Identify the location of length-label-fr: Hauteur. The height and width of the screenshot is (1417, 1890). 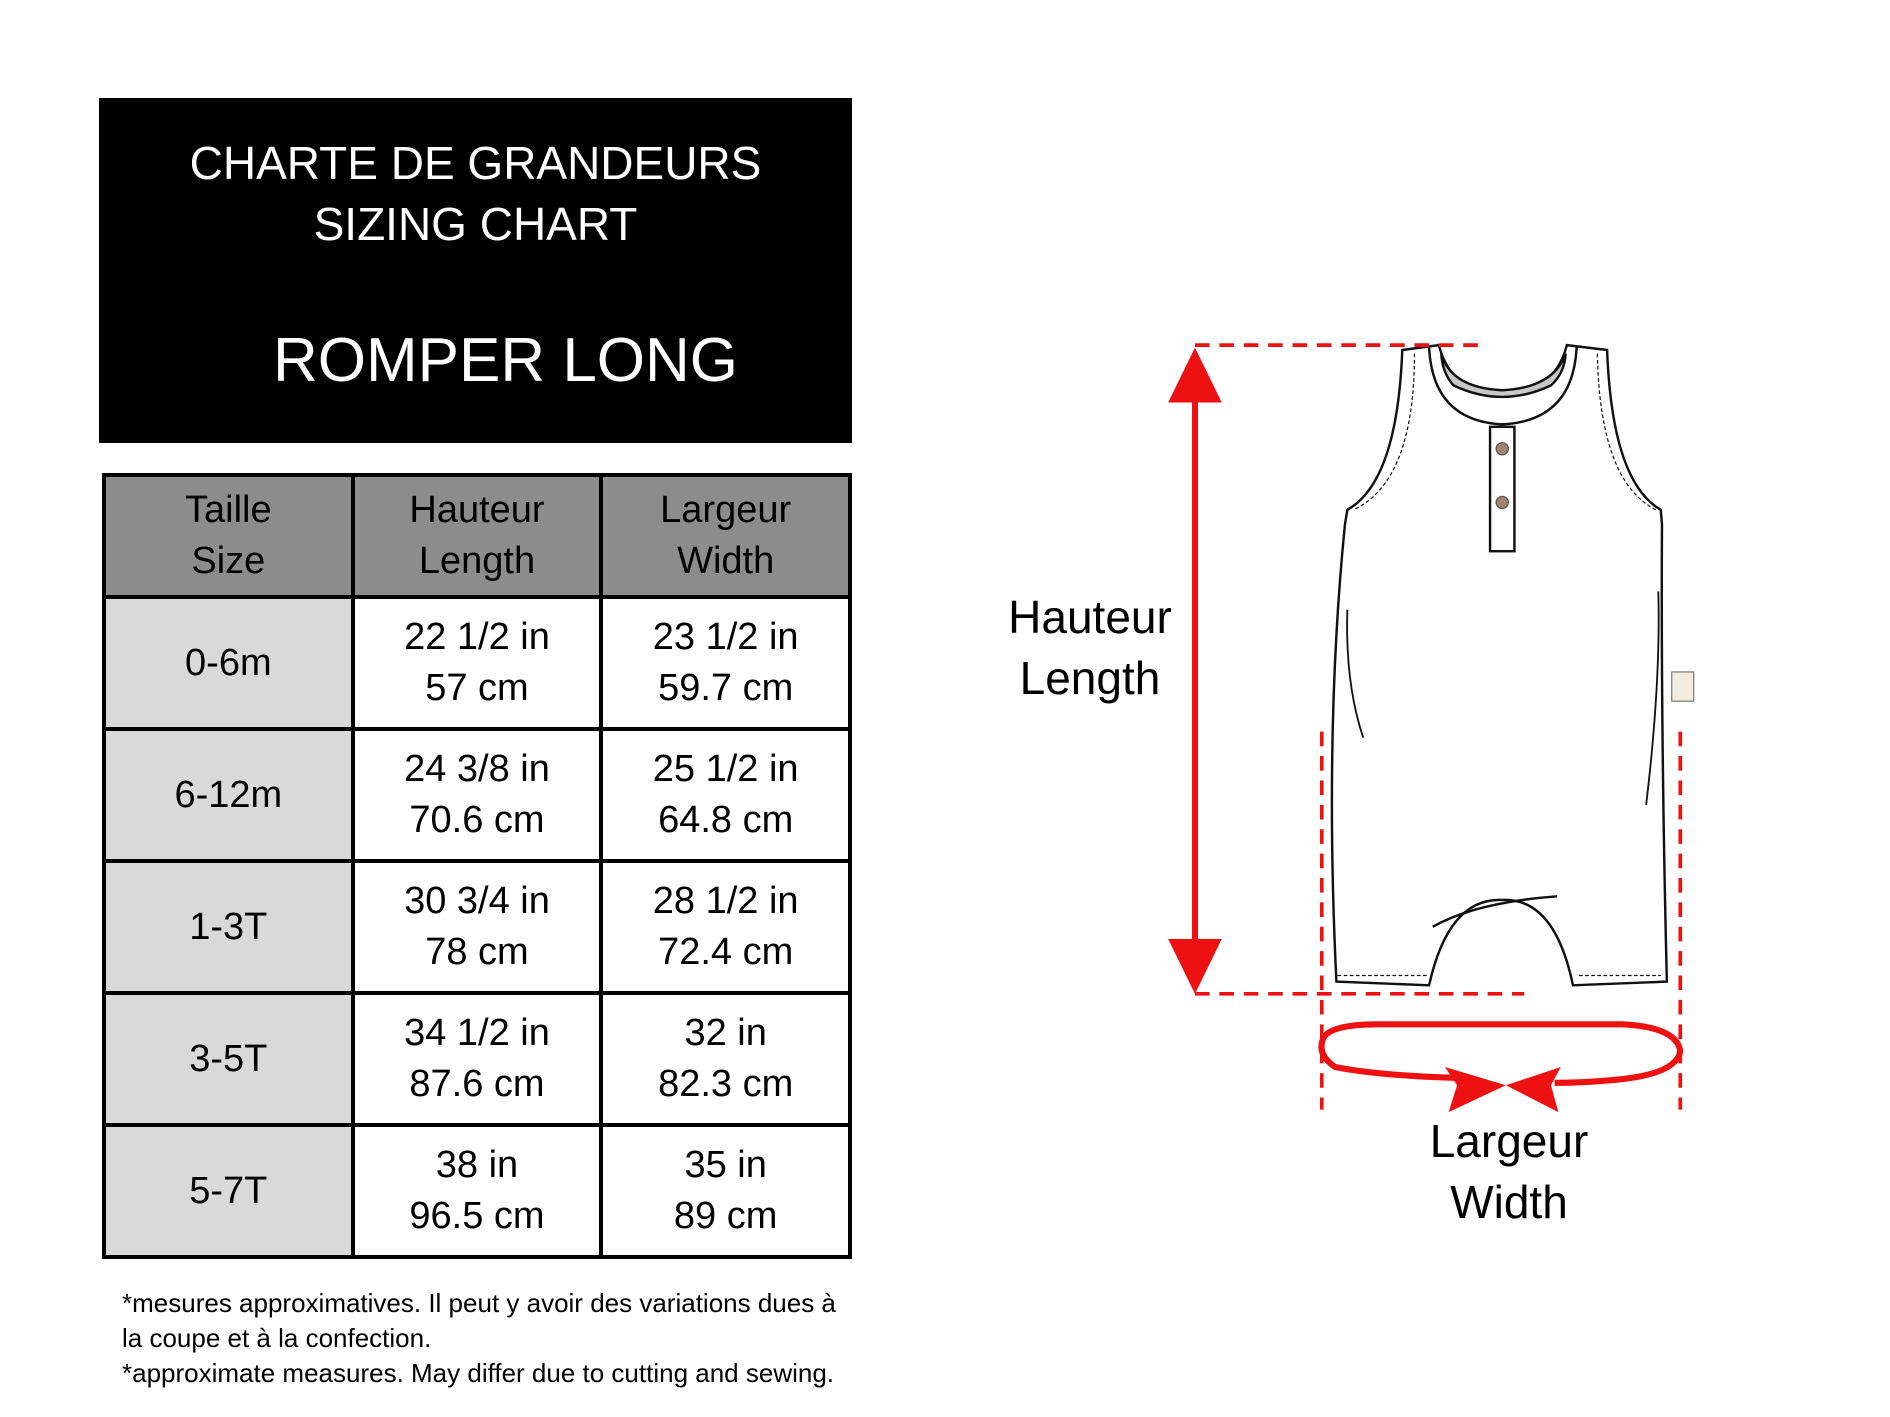
(1090, 617).